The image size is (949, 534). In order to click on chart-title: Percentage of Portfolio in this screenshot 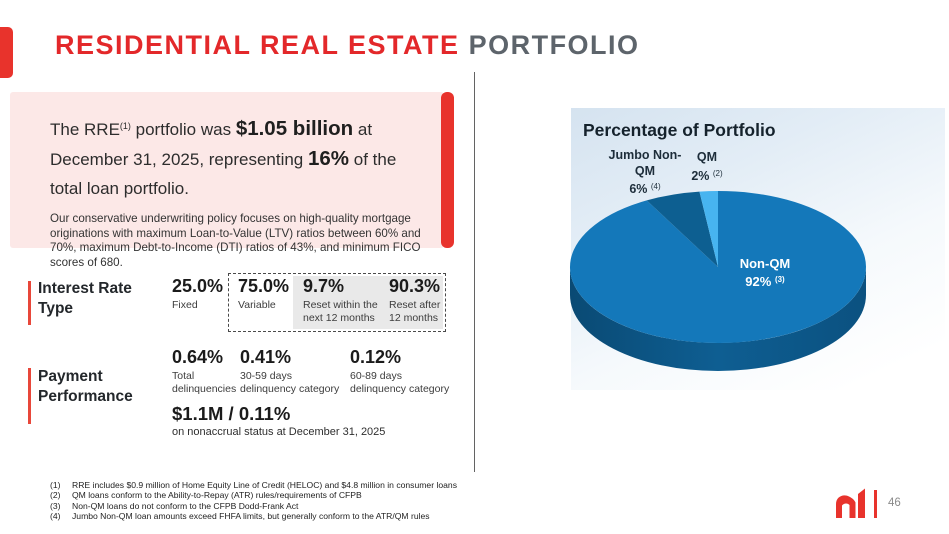, I will do `click(679, 130)`.